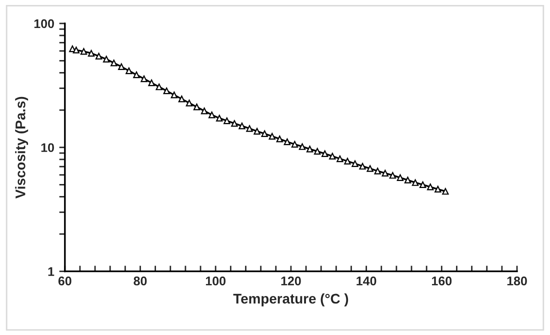  I want to click on x-tick-label: 180, so click(517, 281).